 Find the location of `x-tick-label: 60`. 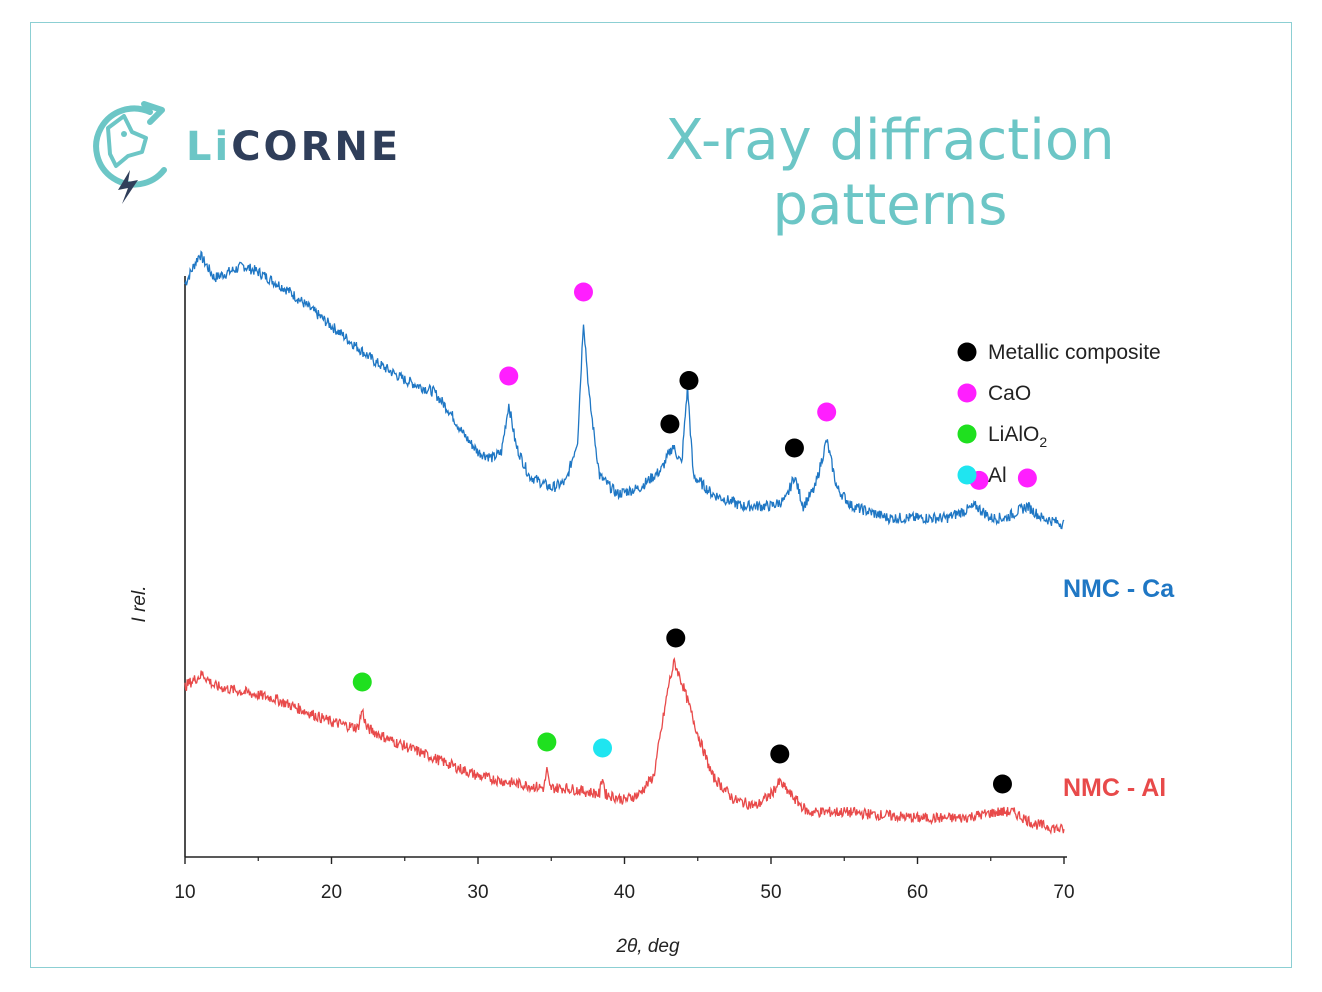

x-tick-label: 60 is located at coordinates (917, 892).